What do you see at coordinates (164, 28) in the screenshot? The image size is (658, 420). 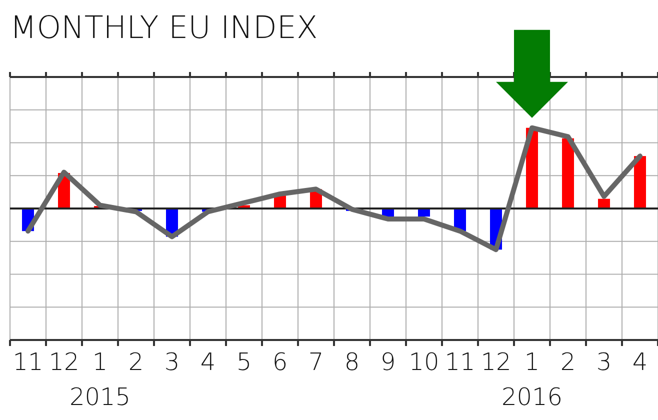 I see `chart-title: MONTHLY EU INDEX` at bounding box center [164, 28].